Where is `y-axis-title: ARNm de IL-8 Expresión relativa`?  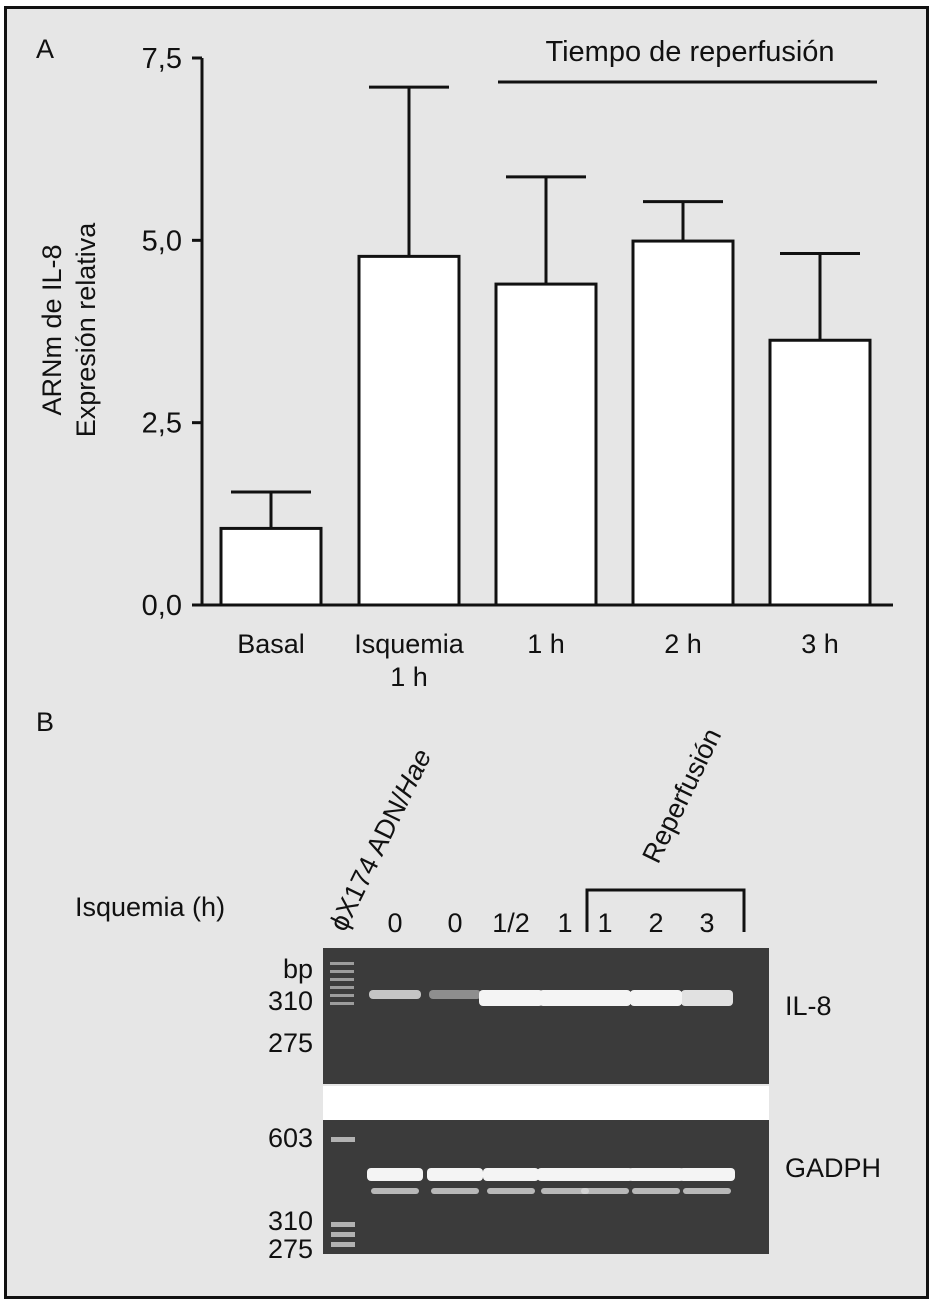
y-axis-title: ARNm de IL-8 Expresión relativa is located at coordinates (69, 330).